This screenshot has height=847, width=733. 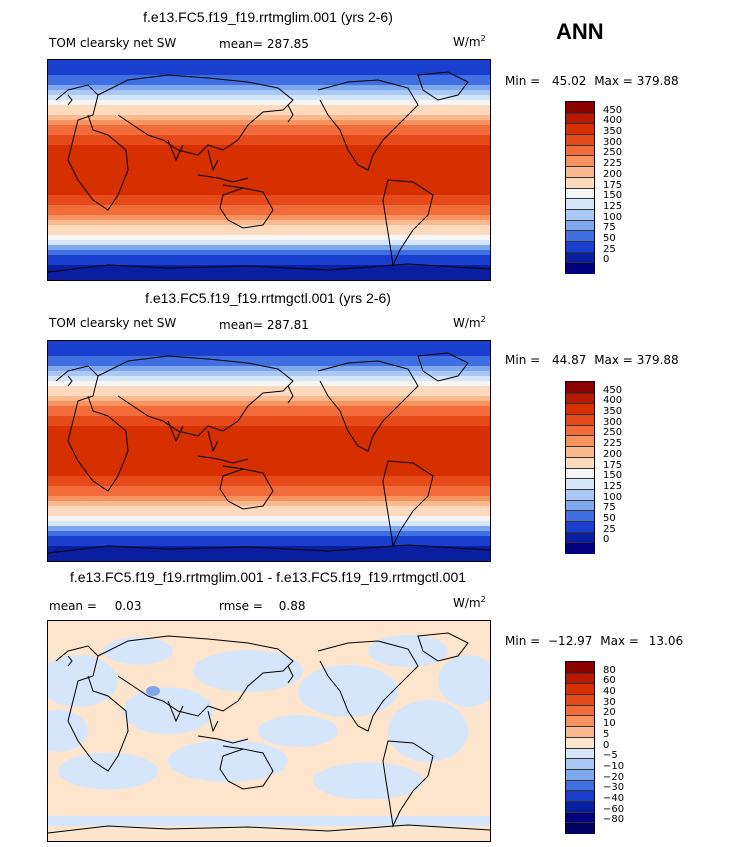 What do you see at coordinates (569, 81) in the screenshot?
I see `min-value: 45.02` at bounding box center [569, 81].